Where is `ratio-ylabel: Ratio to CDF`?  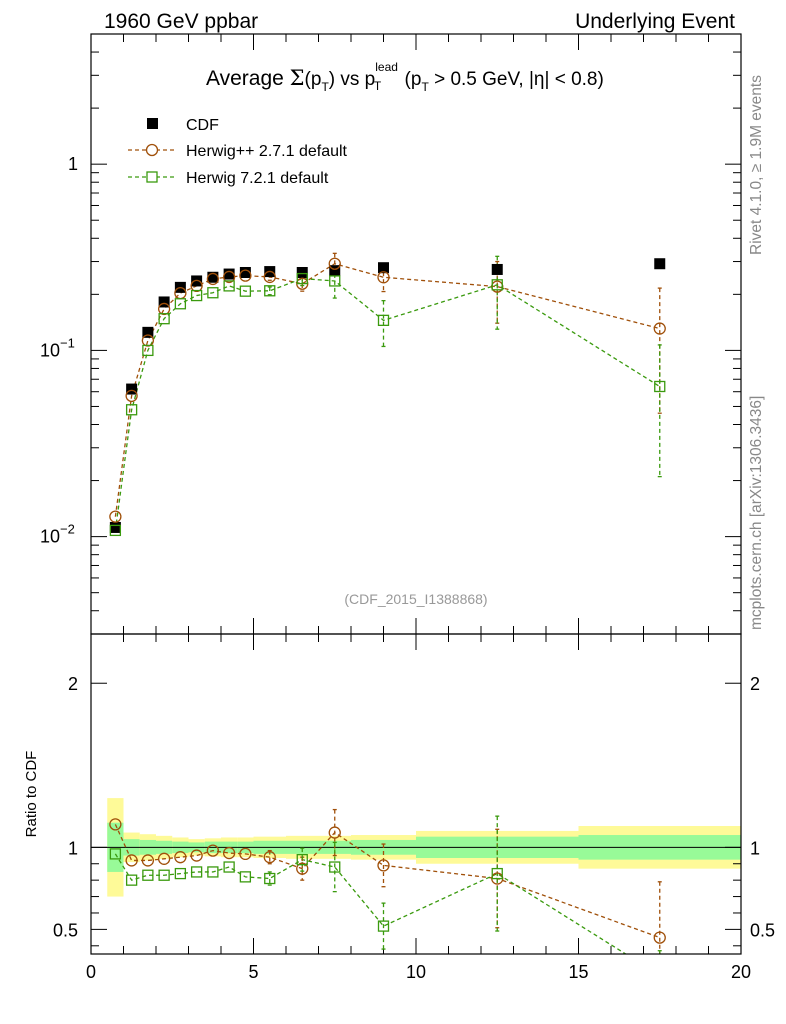
ratio-ylabel: Ratio to CDF is located at coordinates (31, 794).